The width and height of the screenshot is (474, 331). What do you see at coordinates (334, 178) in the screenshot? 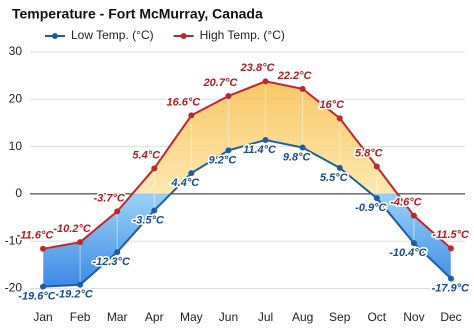
I see `value-label: 5.5°C` at bounding box center [334, 178].